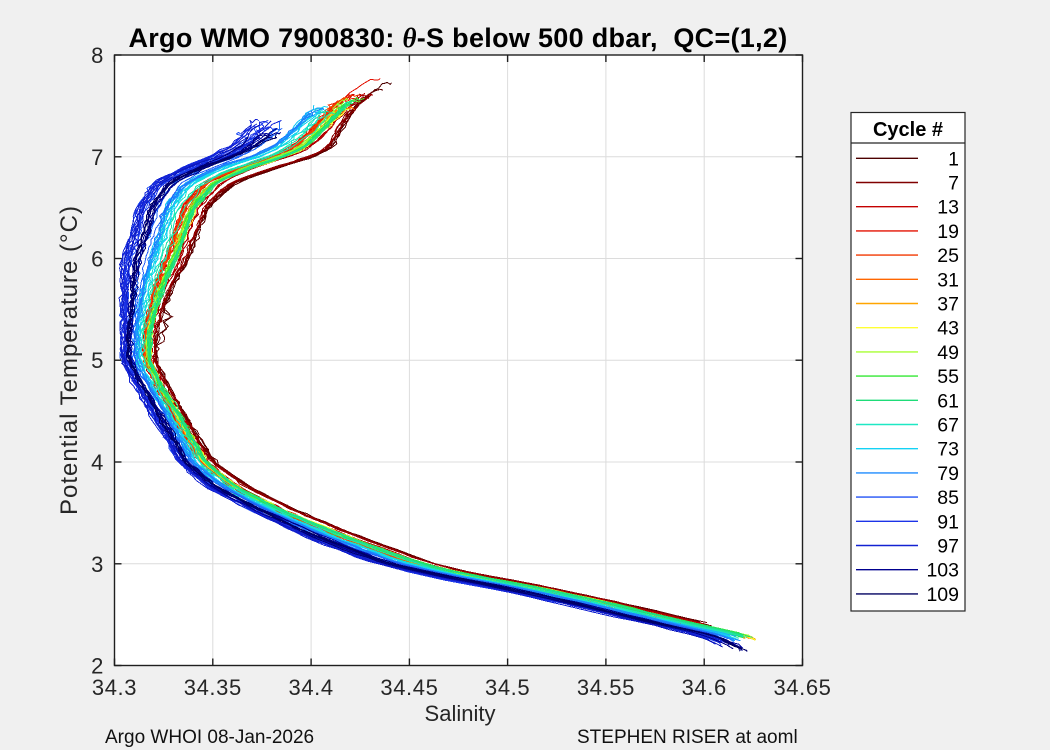 Image resolution: width=1050 pixels, height=750 pixels. What do you see at coordinates (69, 360) in the screenshot?
I see `svg-text: Potential Temperature (°C)` at bounding box center [69, 360].